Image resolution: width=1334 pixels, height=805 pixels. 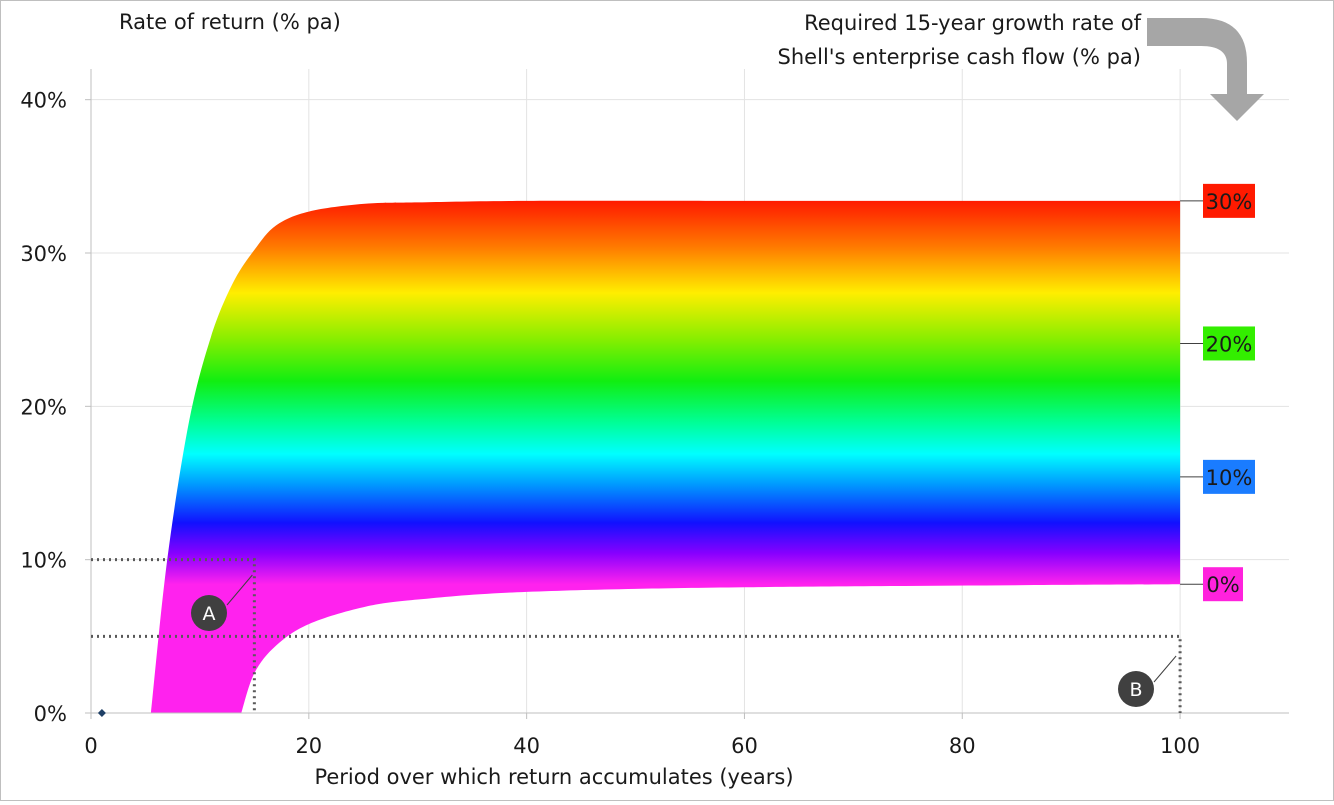 I want to click on y-tick-label: 40%, so click(x=43, y=101).